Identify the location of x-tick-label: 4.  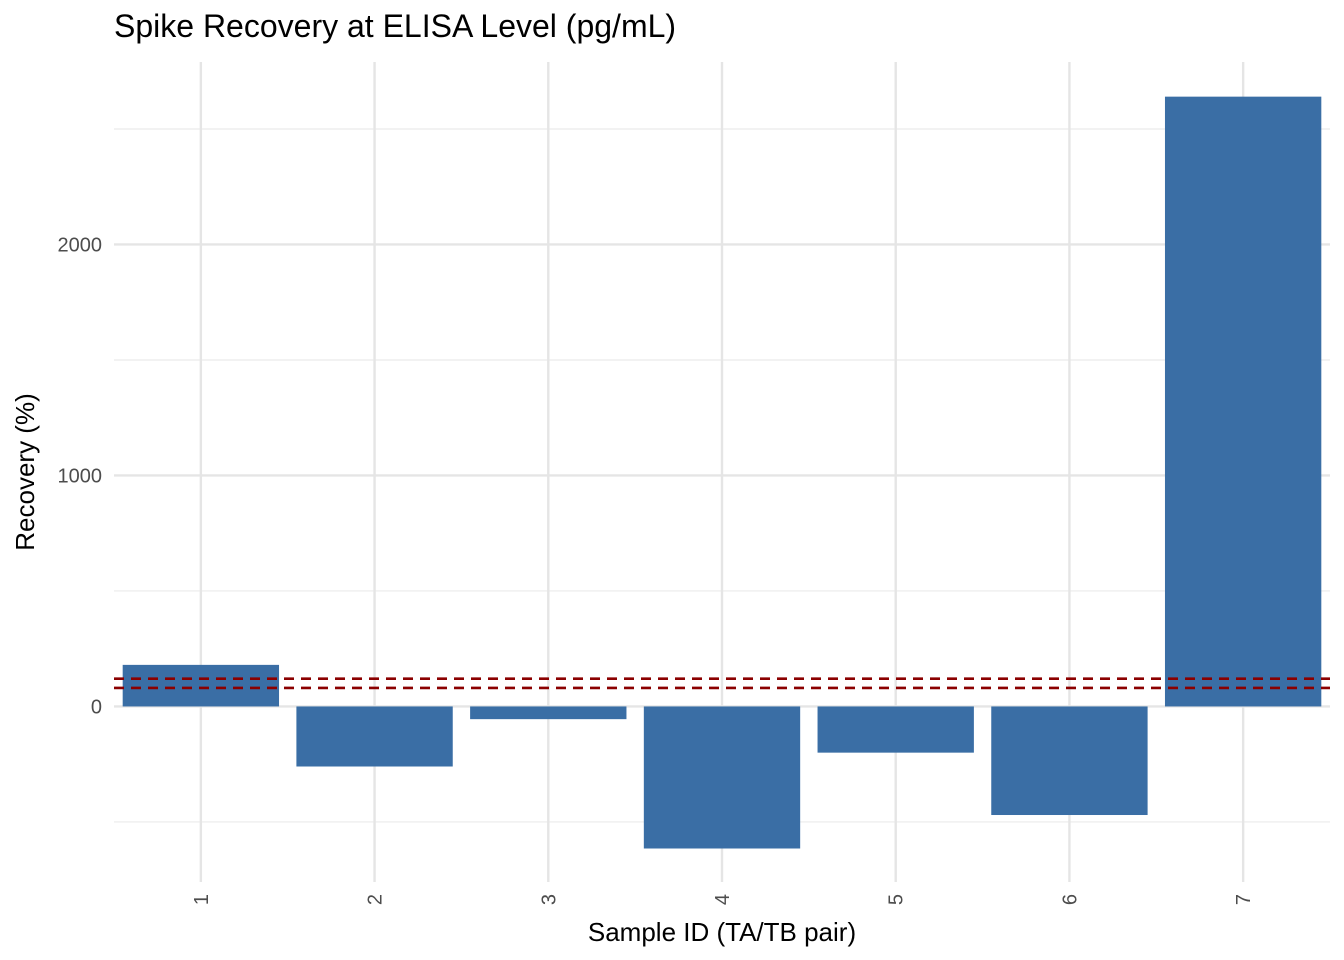
(723, 899).